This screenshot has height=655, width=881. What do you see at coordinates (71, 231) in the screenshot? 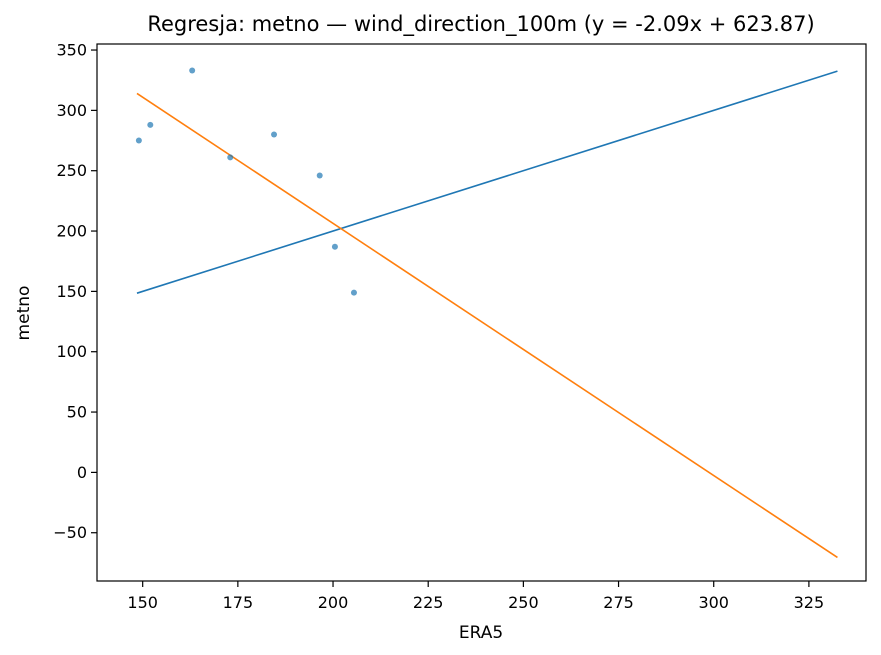
I see `y-tick-label: 200` at bounding box center [71, 231].